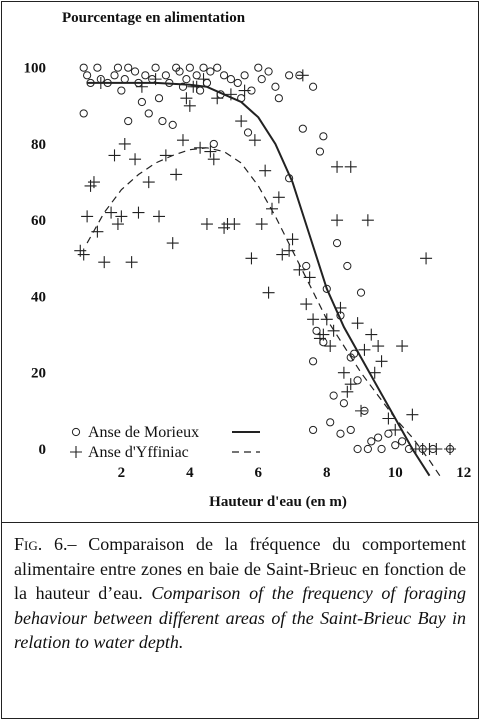 This screenshot has width=482, height=722. I want to click on y-tick-label: 80, so click(38, 145).